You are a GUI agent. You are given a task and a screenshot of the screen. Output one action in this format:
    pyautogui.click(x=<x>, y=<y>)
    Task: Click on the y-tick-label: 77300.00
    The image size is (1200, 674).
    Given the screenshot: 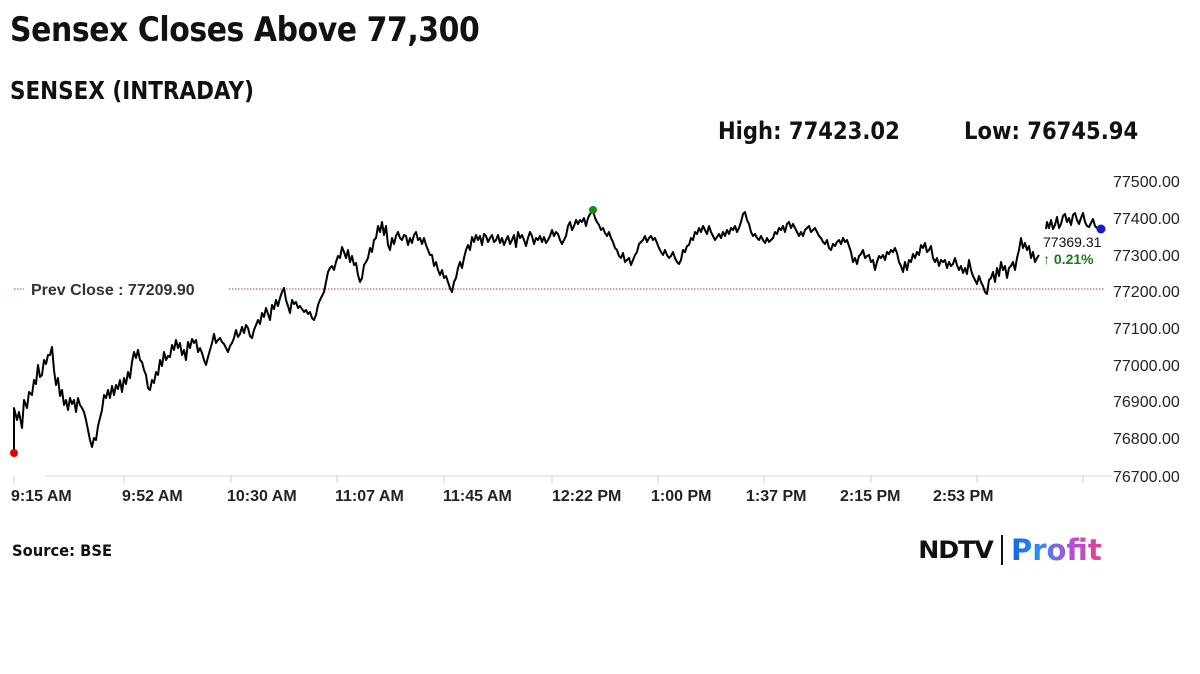 What is the action you would take?
    pyautogui.click(x=1146, y=256)
    